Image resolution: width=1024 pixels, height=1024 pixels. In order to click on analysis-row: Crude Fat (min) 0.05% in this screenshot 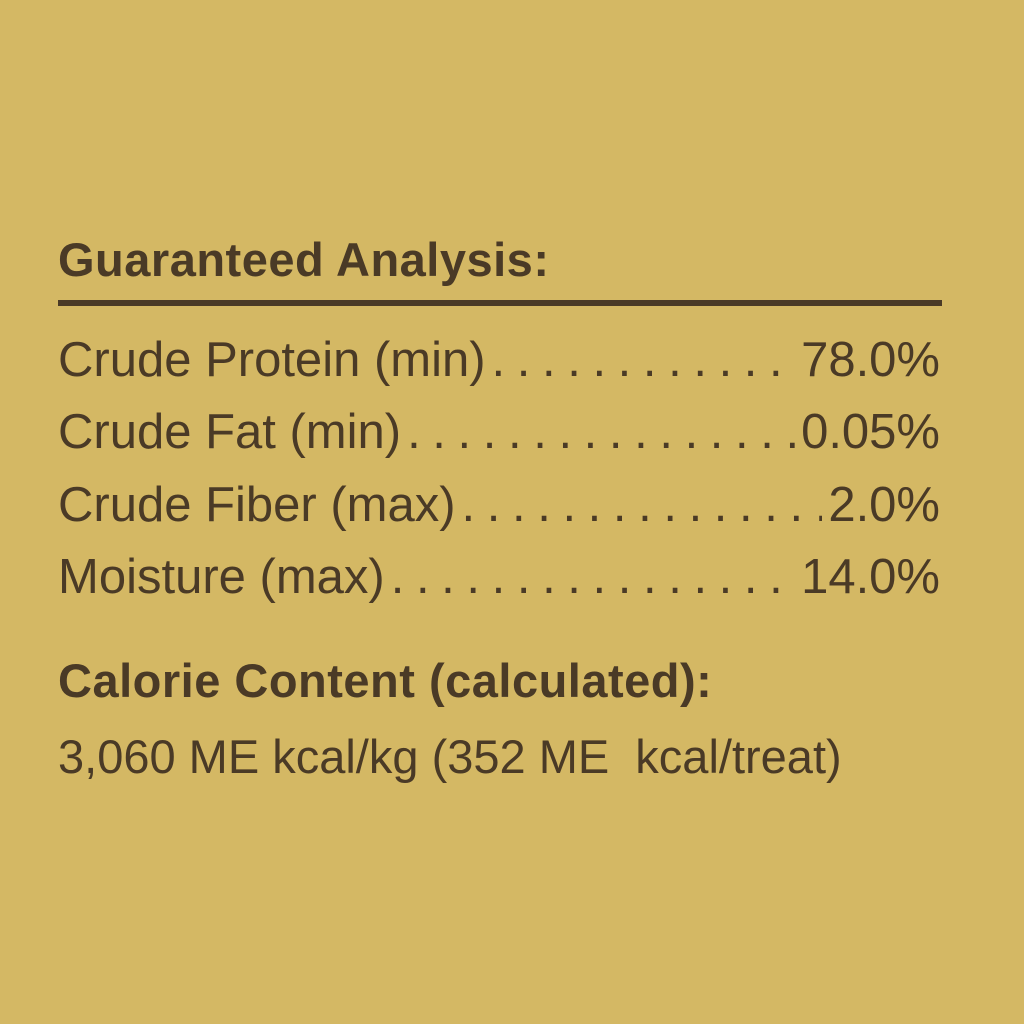, I will do `click(499, 432)`.